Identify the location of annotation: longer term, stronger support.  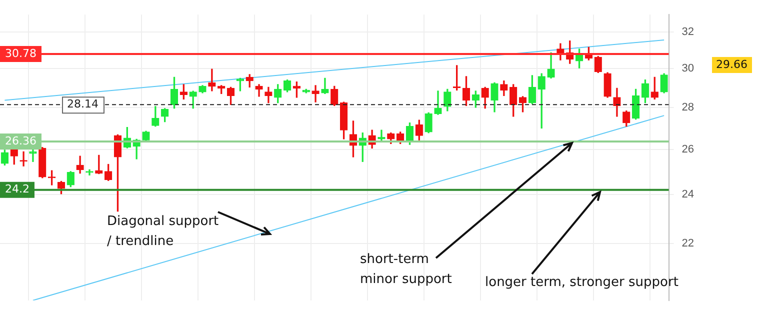
(582, 283).